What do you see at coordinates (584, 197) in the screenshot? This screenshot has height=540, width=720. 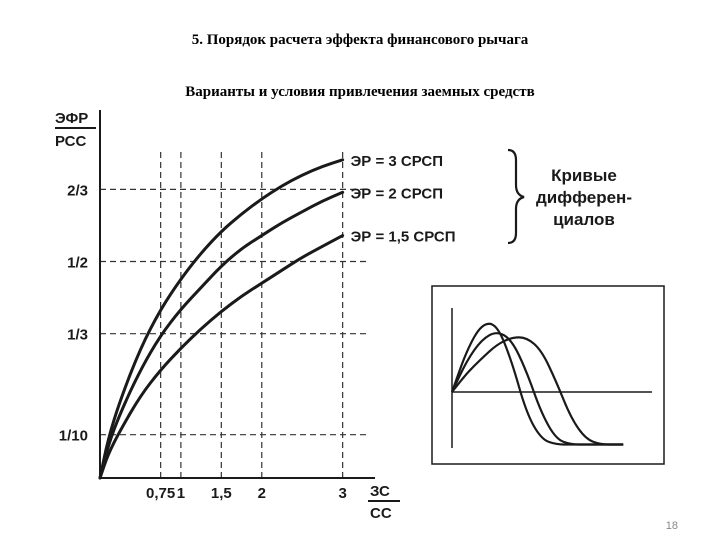 I see `bracket-label-line-2: дифферен-` at bounding box center [584, 197].